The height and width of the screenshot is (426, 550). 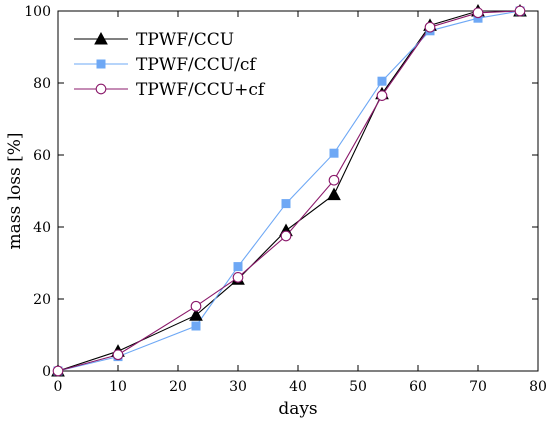 I want to click on y-tick-label: 0, so click(x=46, y=372).